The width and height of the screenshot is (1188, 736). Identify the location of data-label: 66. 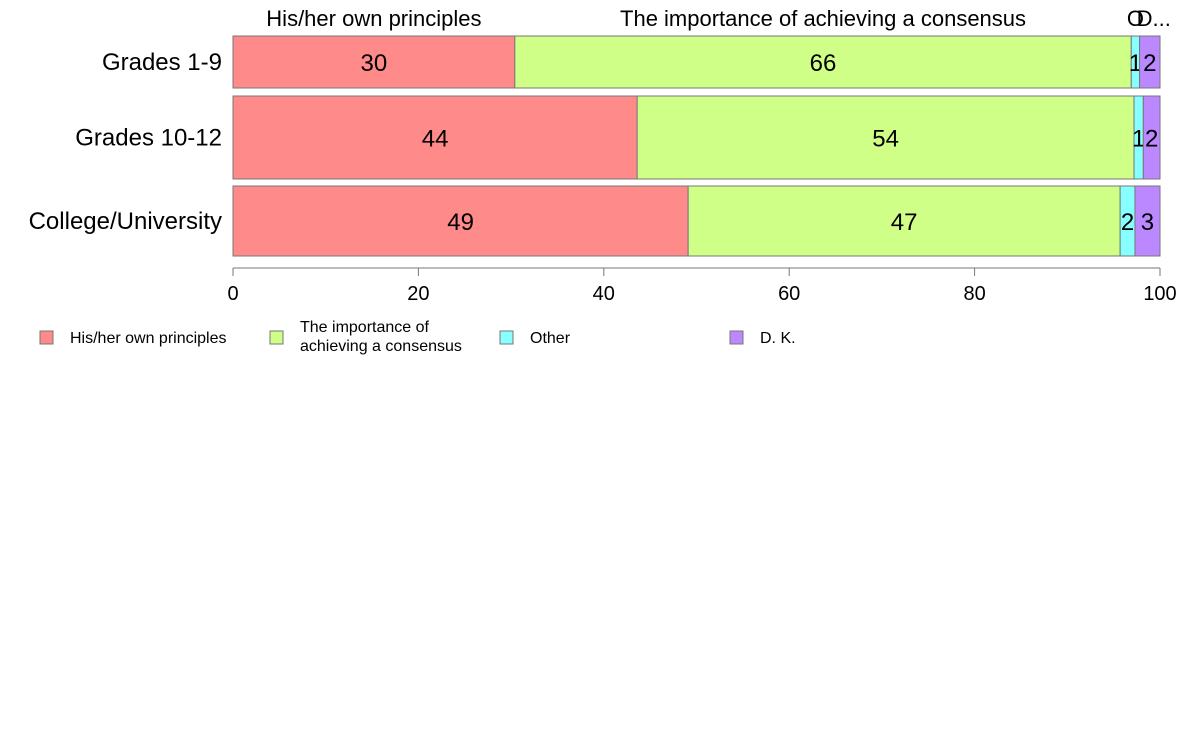
(823, 63).